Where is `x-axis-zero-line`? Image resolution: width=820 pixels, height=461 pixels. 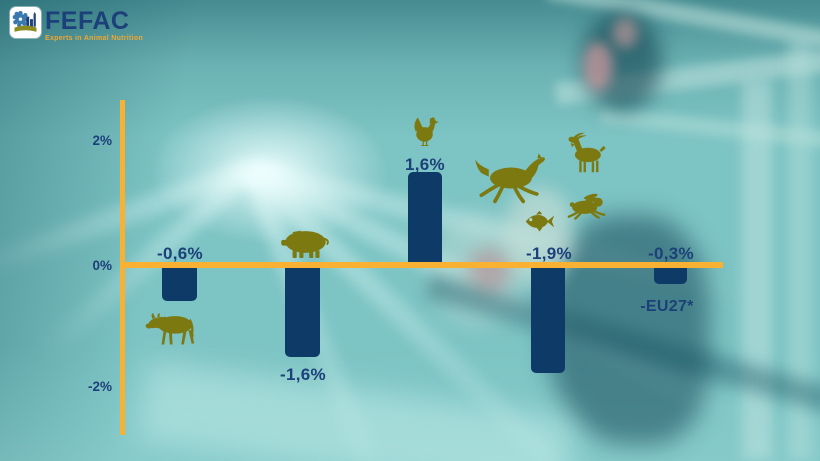 x-axis-zero-line is located at coordinates (421, 265).